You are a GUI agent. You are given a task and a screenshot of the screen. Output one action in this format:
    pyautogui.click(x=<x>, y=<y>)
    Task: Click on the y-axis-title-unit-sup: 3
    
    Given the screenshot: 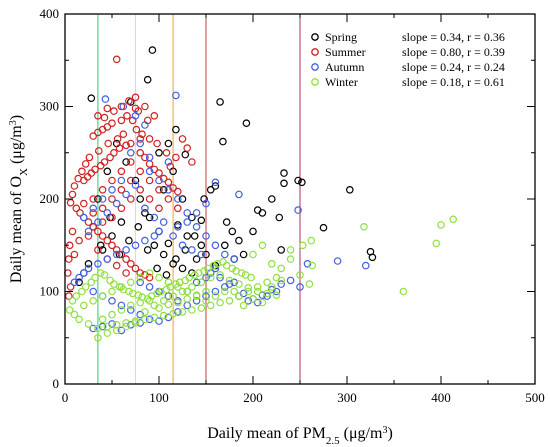 What is the action you would take?
    pyautogui.click(x=13, y=122)
    